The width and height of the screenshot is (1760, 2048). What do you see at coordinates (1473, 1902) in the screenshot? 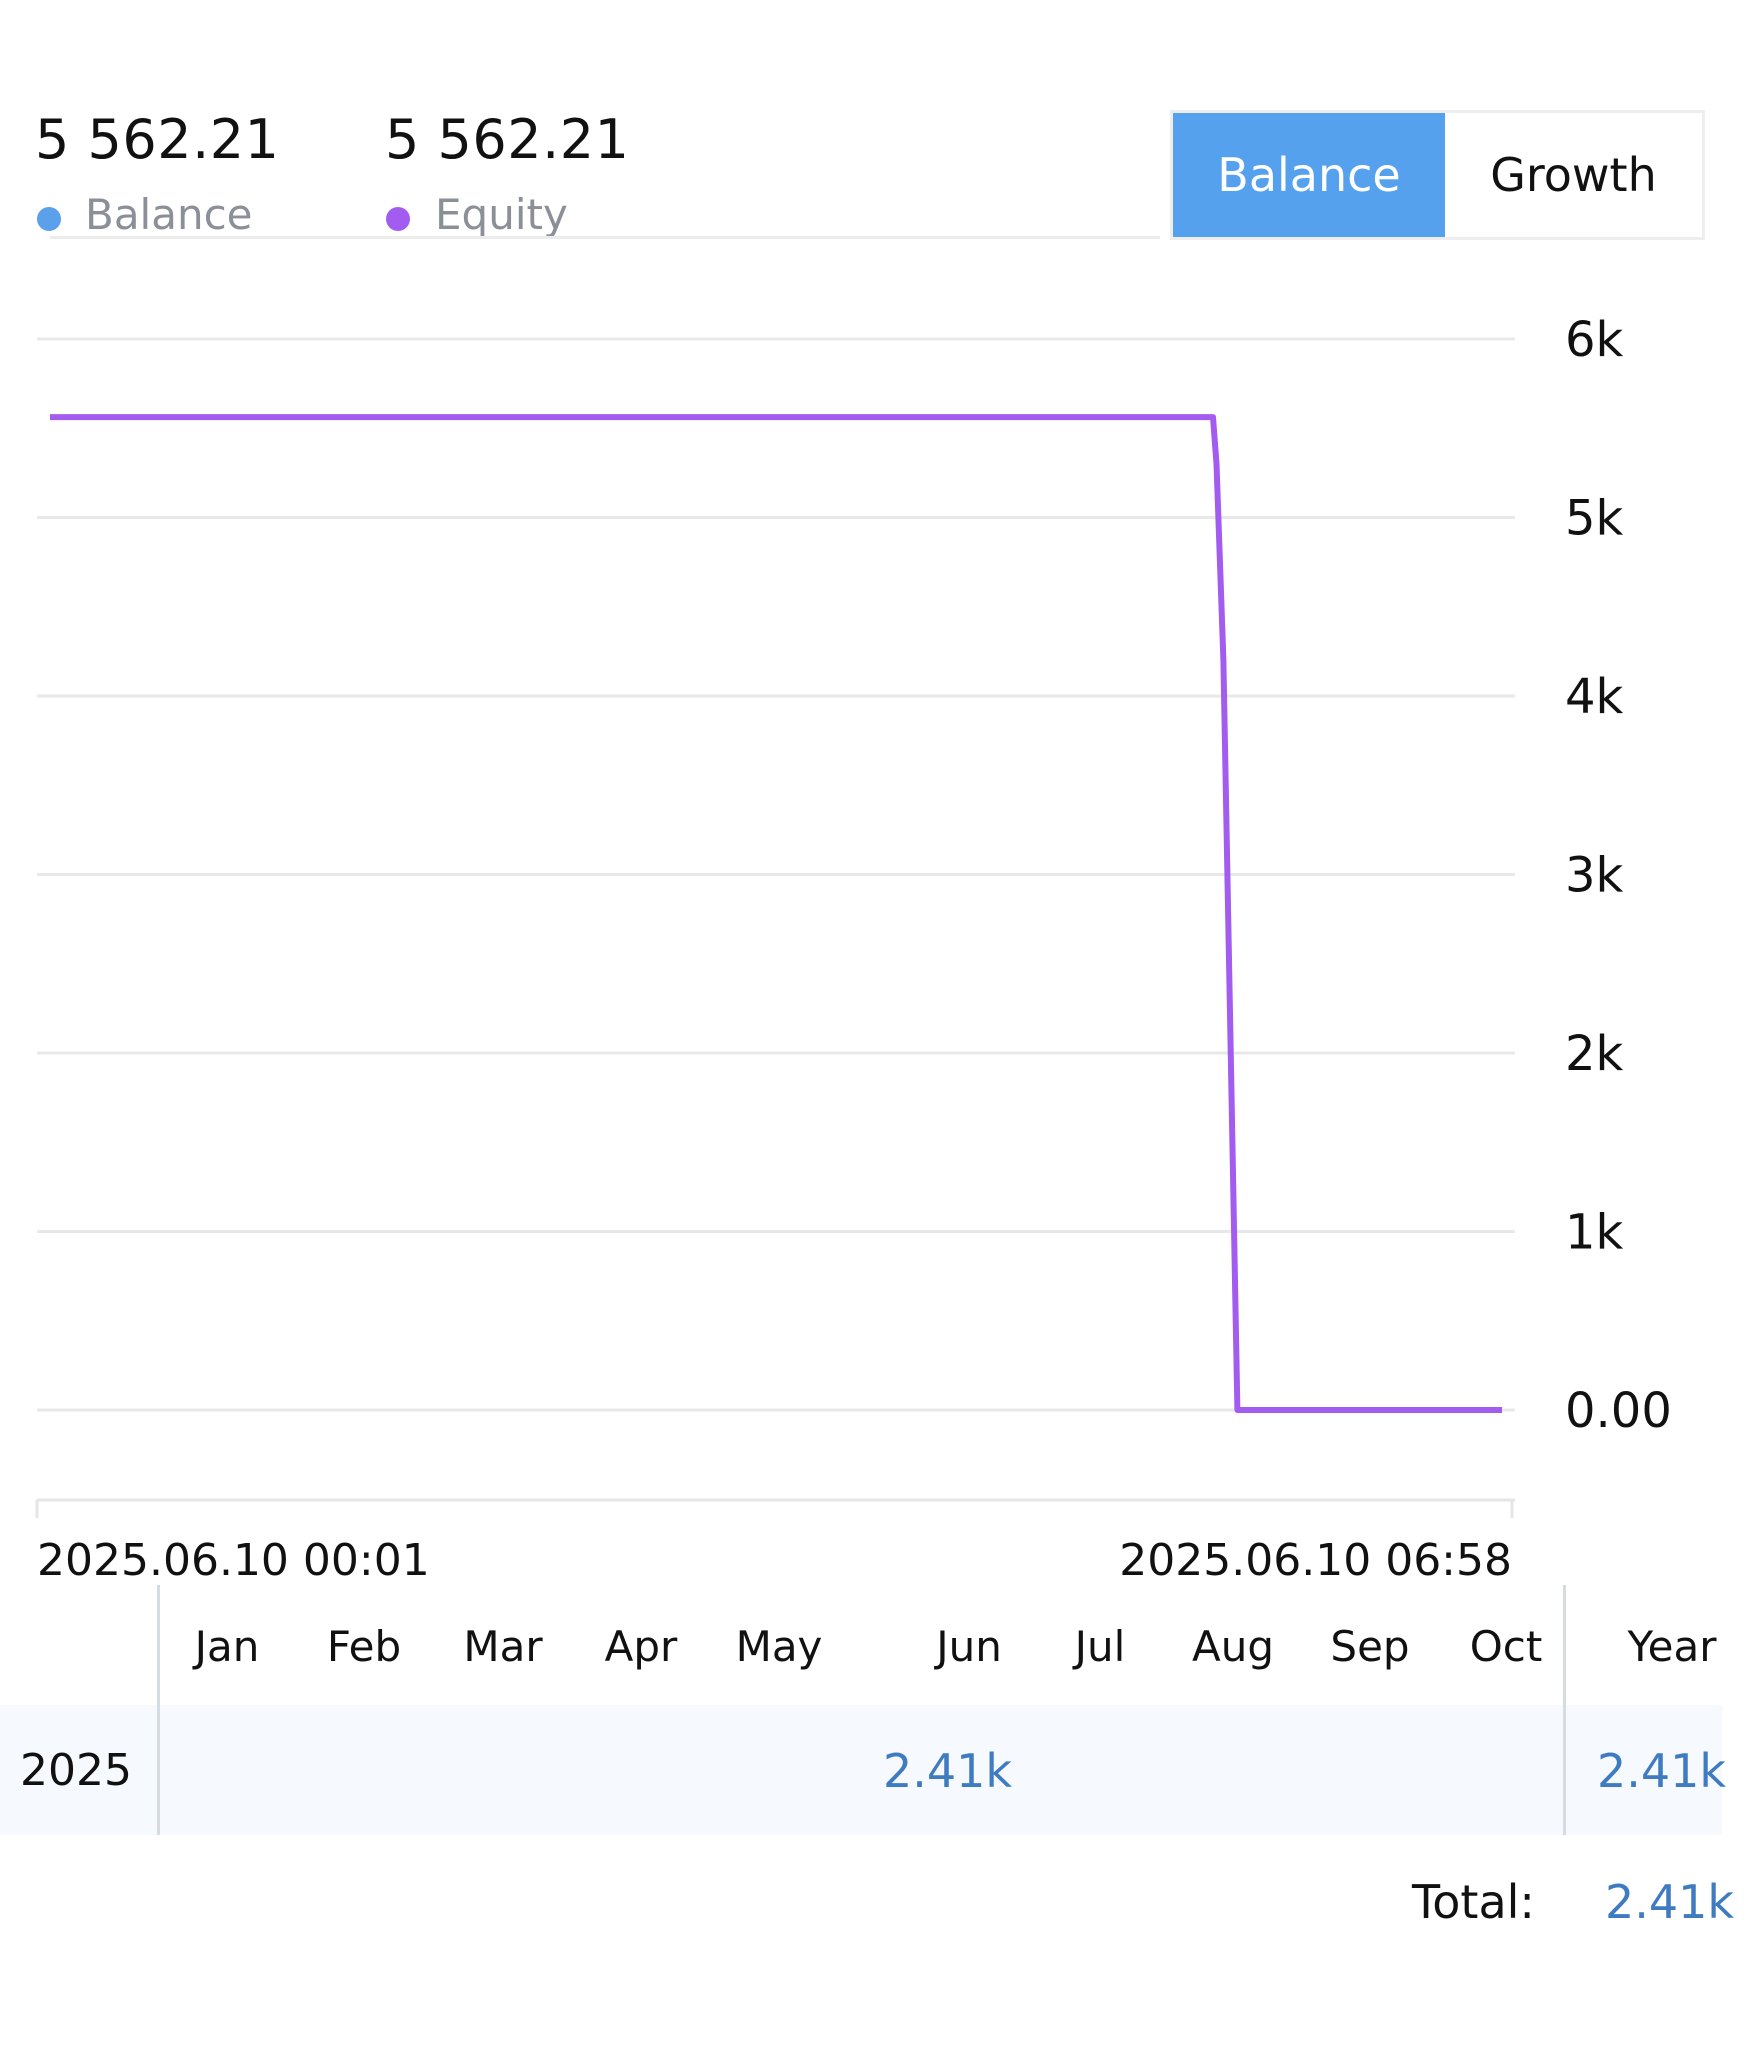
I see `total-label: Total:` at bounding box center [1473, 1902].